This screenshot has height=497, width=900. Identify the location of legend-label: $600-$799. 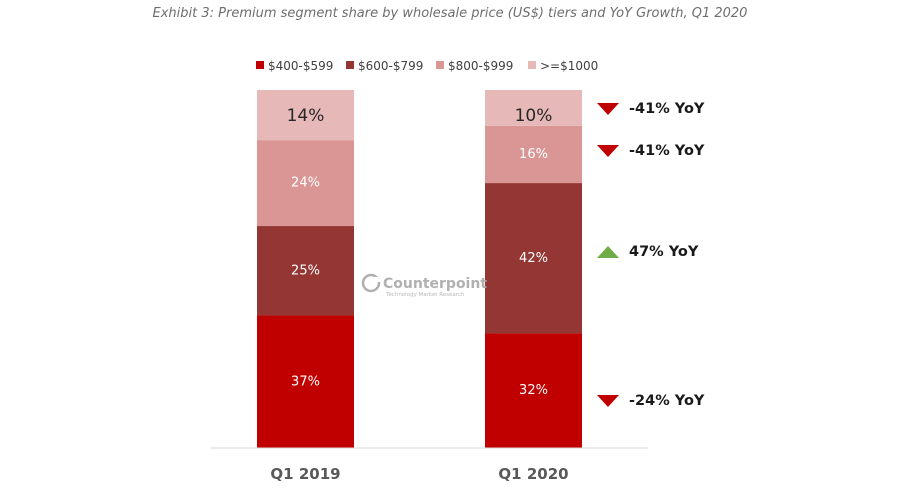
(390, 66).